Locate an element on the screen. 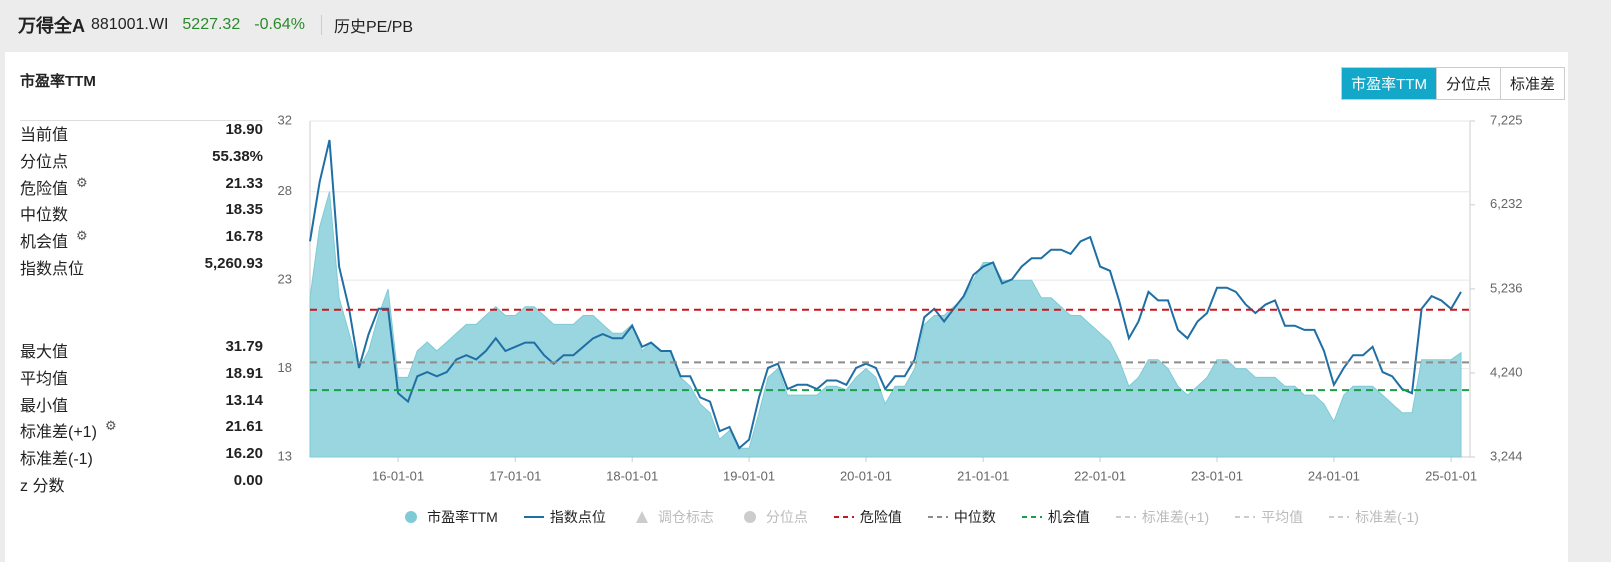 The width and height of the screenshot is (1611, 562). stat-row: 最小值 13.14 is located at coordinates (141, 404).